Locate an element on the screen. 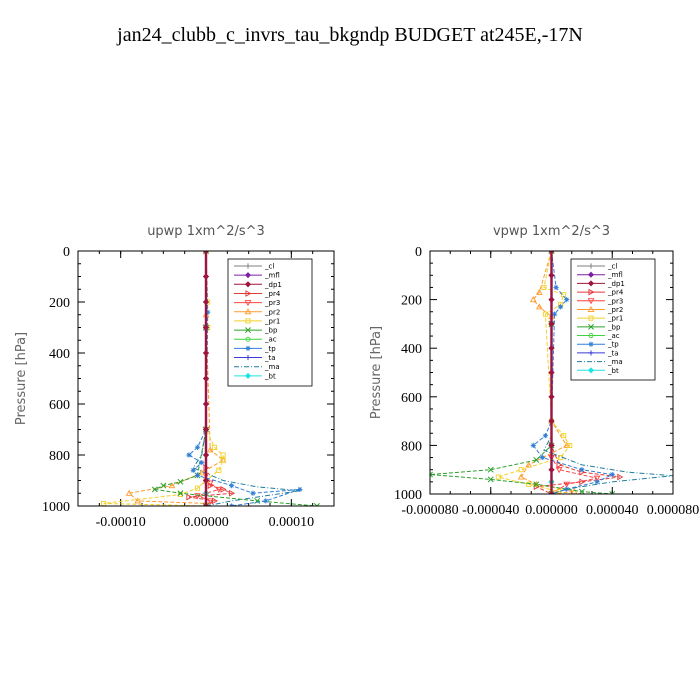 This screenshot has height=700, width=700. x-tick-label: 0.00010 is located at coordinates (292, 522).